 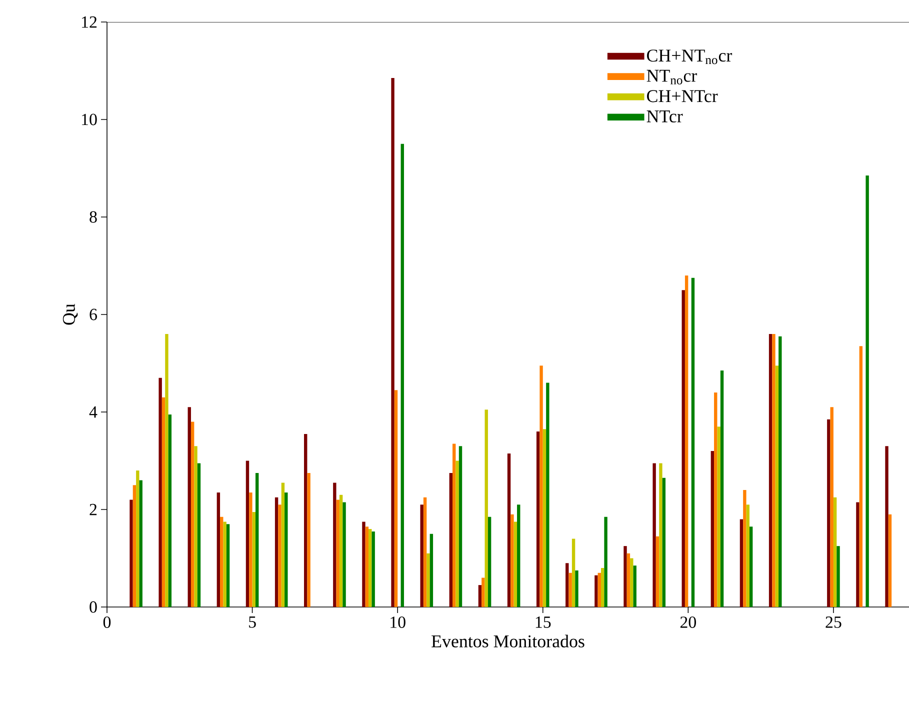 I want to click on y-tick-label: 6, so click(x=93, y=314).